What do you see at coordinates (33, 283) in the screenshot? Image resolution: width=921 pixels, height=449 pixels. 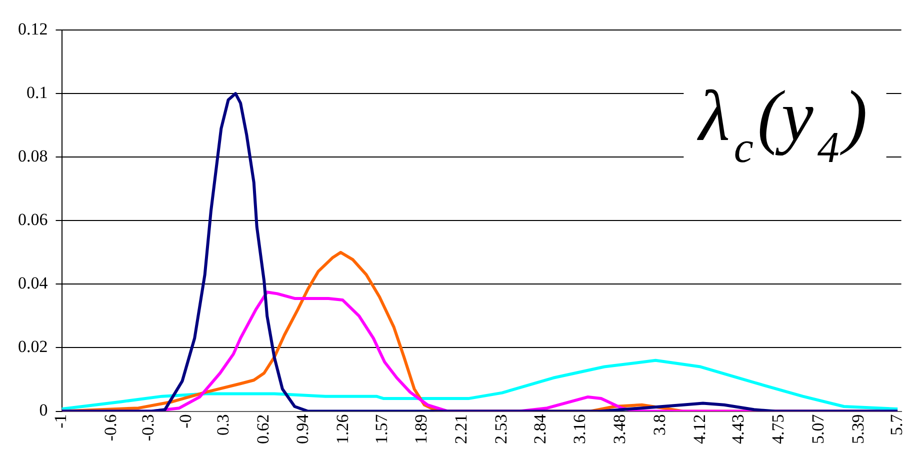 I see `y-tick-label: 0.04` at bounding box center [33, 283].